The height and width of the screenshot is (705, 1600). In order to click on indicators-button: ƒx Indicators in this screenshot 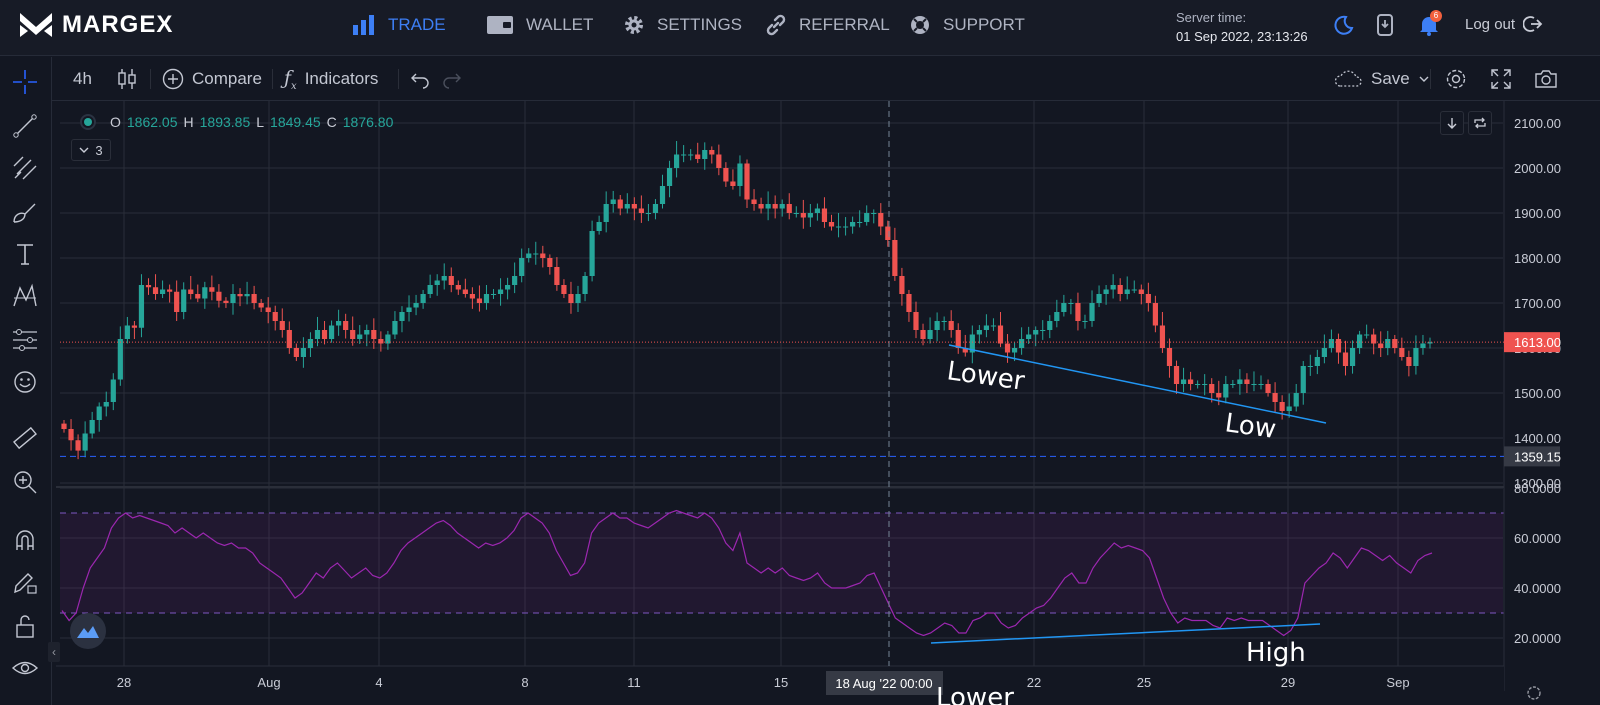, I will do `click(331, 79)`.